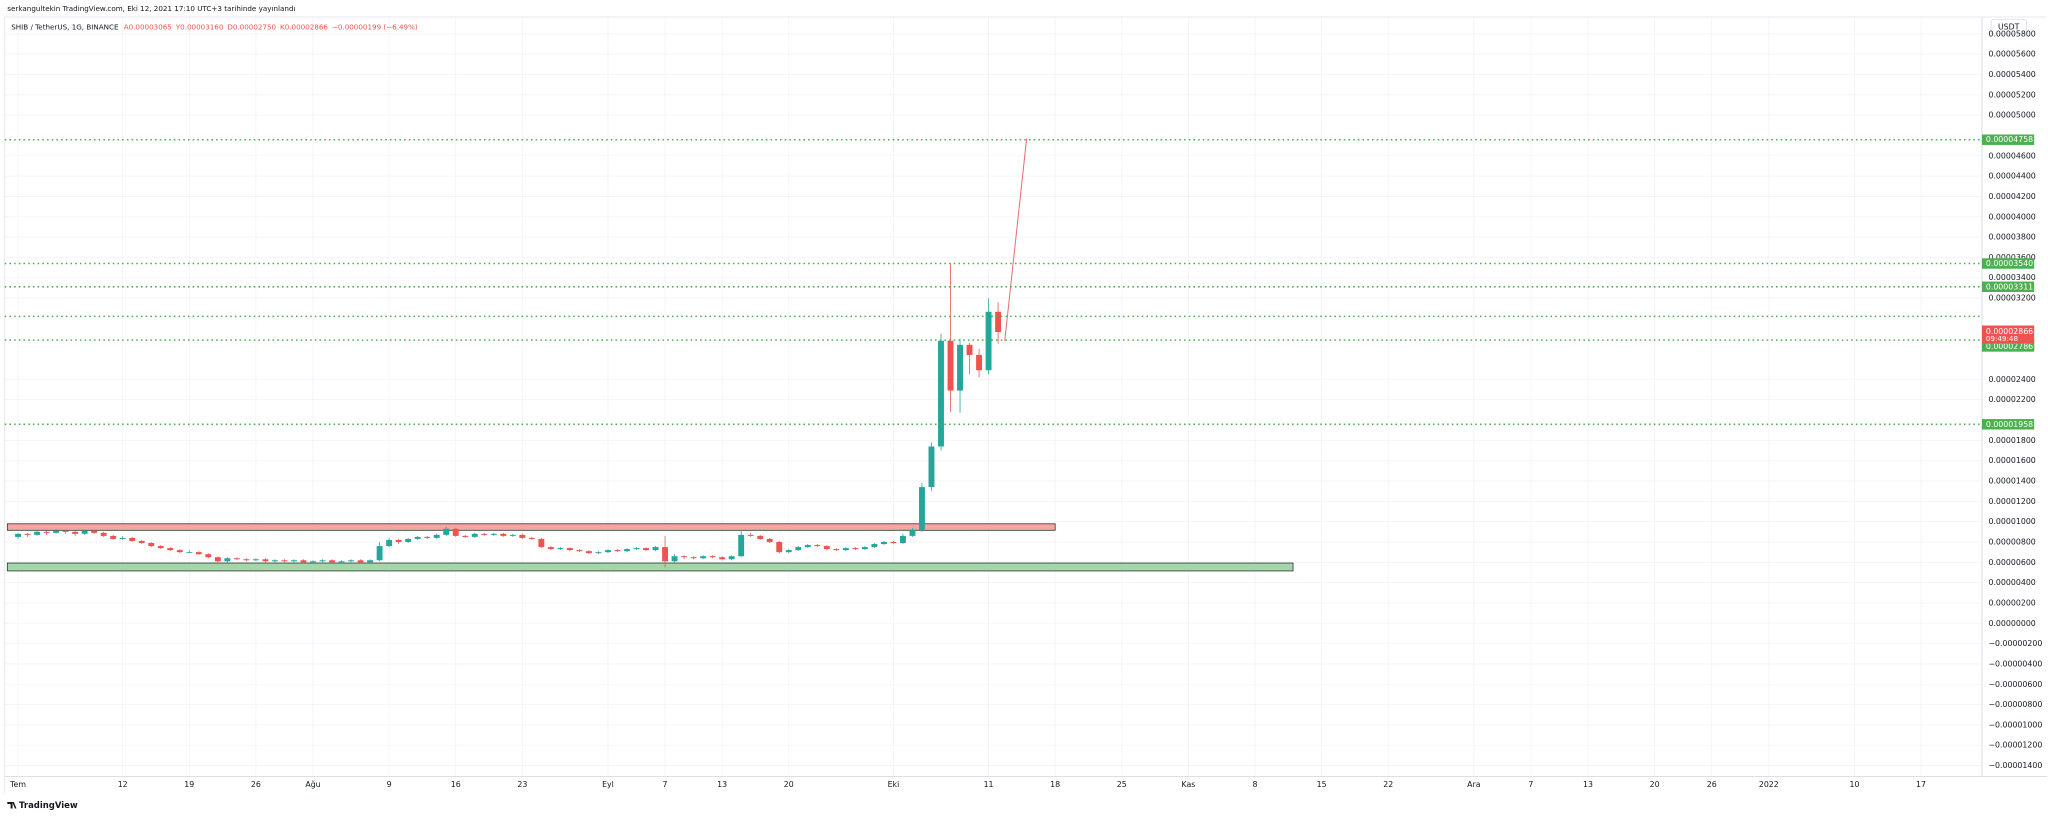 This screenshot has width=2048, height=817. Describe the element at coordinates (2011, 440) in the screenshot. I see `y-tick-label: 0.00001800` at that location.